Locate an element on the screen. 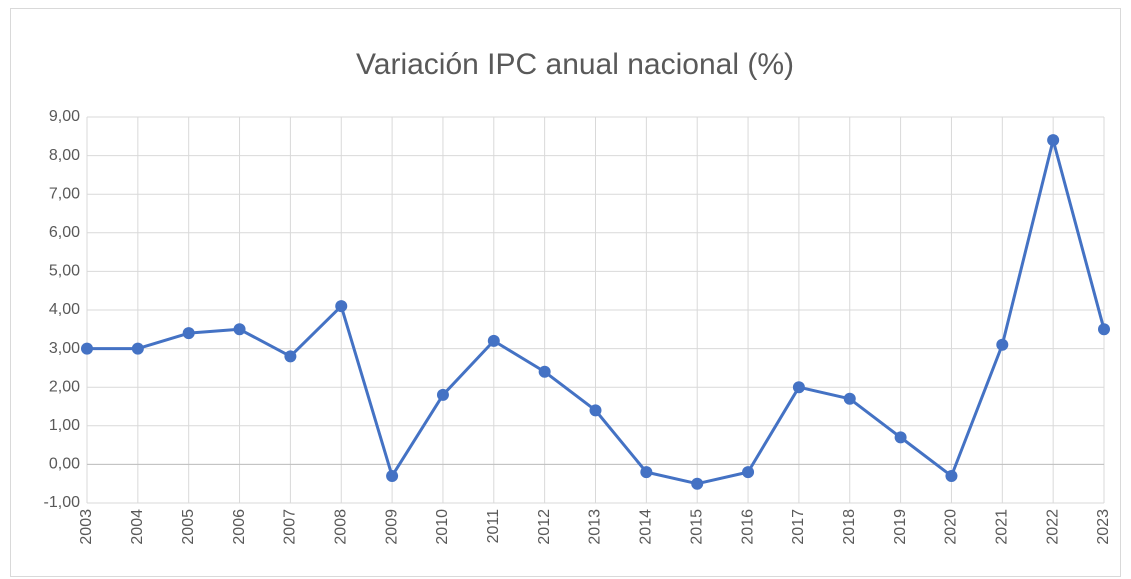 This screenshot has height=579, width=1131. x-tick-label: 2006 is located at coordinates (239, 527).